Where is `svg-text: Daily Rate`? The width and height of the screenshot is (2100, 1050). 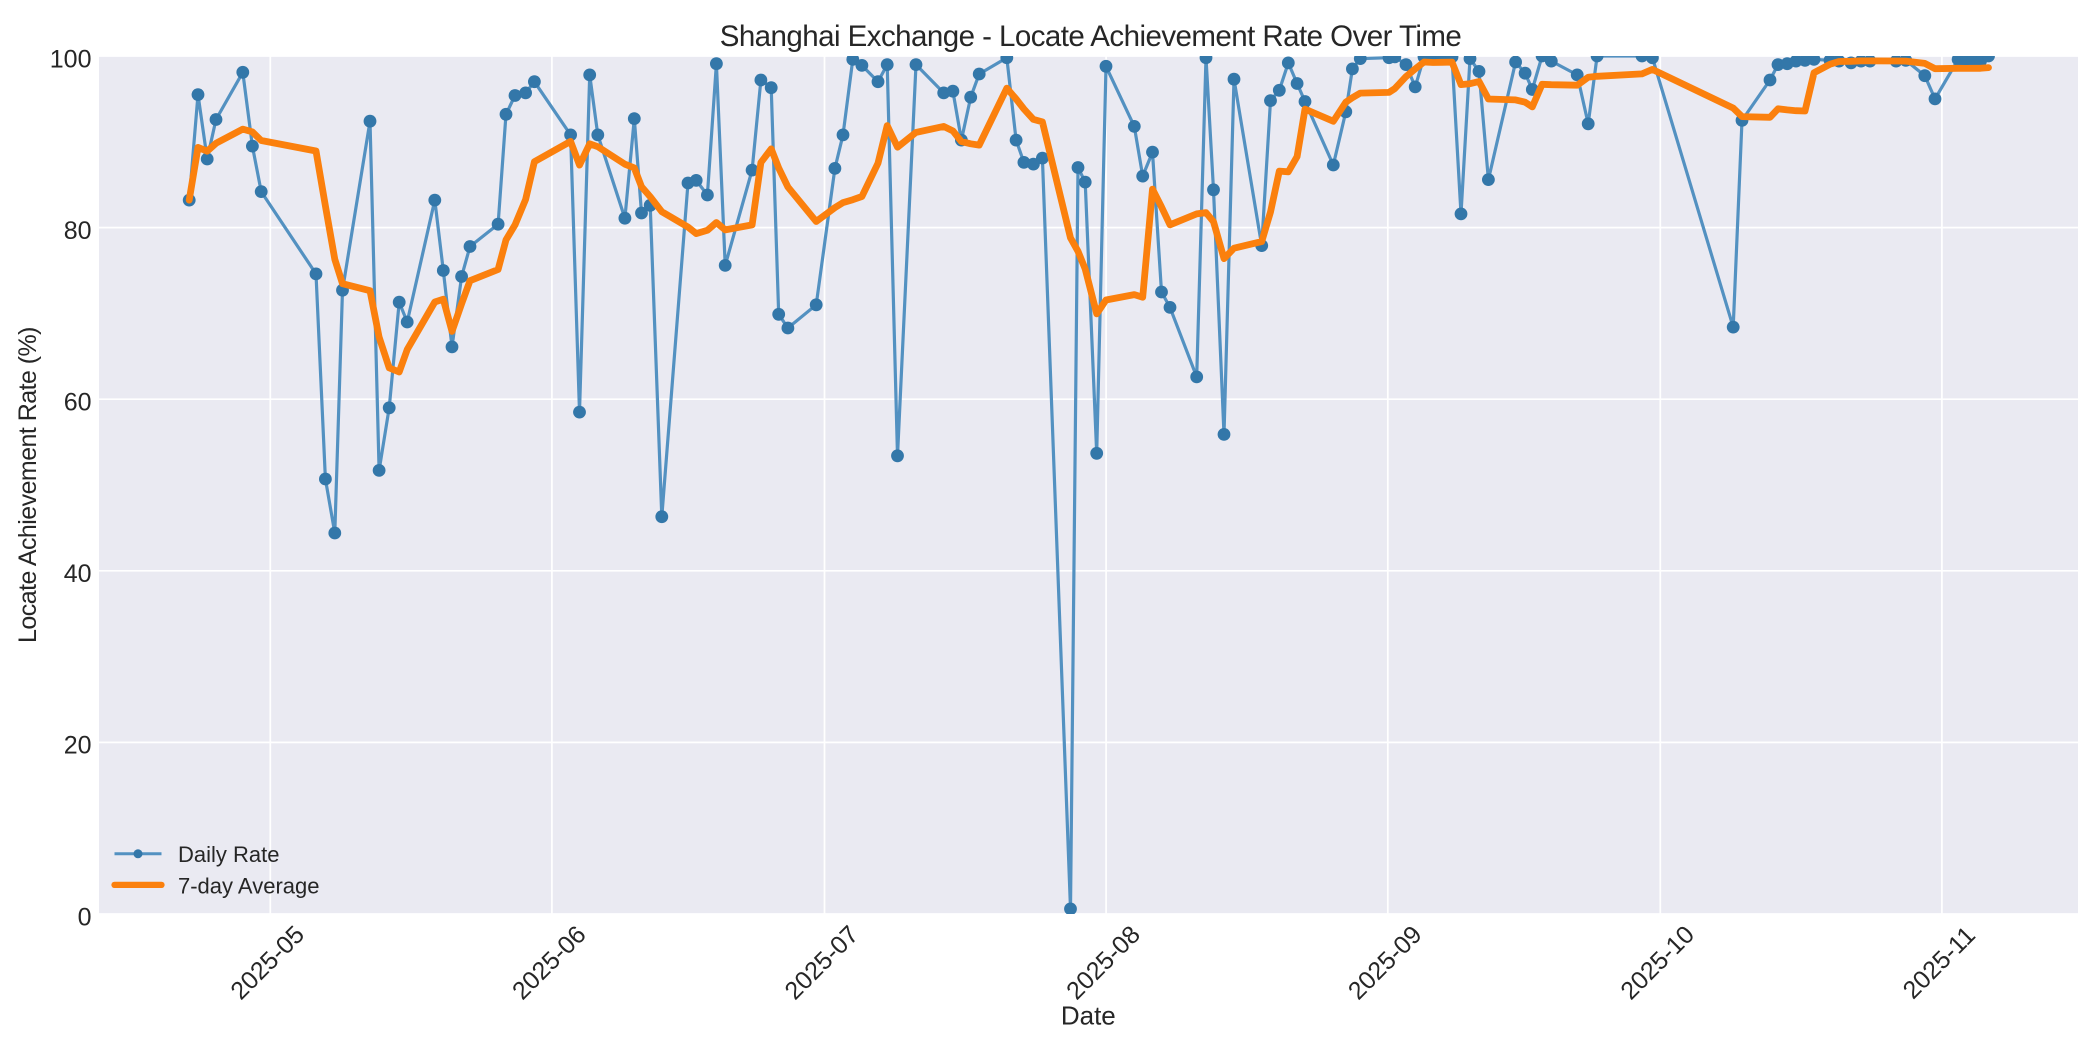
svg-text: Daily Rate is located at coordinates (228, 854).